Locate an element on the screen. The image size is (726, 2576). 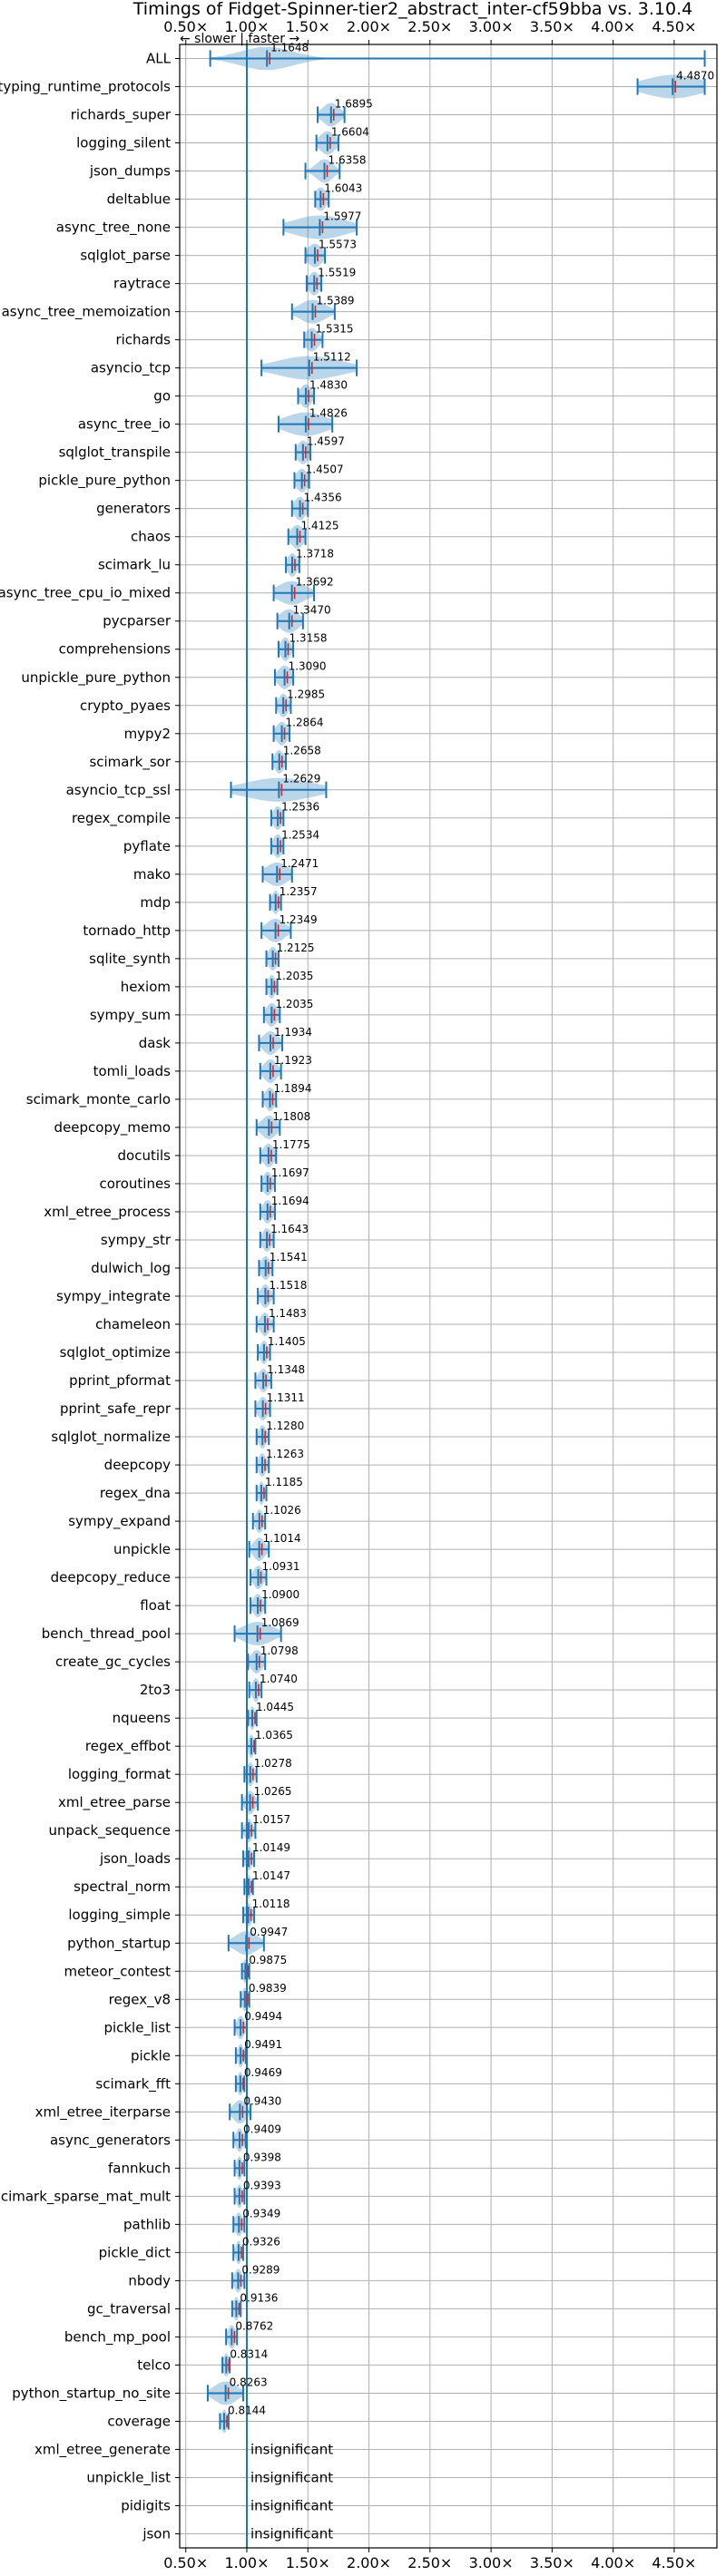
value-label: 1.0931 is located at coordinates (281, 1566).